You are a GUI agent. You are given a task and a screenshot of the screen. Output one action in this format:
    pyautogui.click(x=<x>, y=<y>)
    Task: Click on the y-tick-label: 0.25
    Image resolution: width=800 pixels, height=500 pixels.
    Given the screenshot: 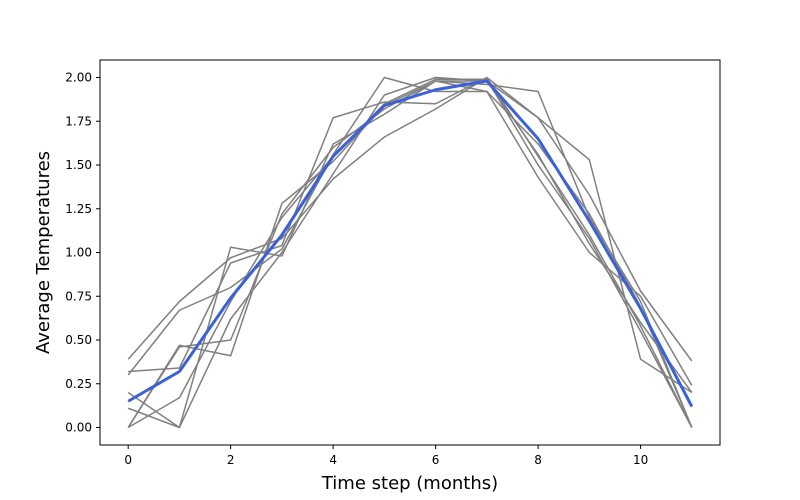 What is the action you would take?
    pyautogui.click(x=78, y=384)
    